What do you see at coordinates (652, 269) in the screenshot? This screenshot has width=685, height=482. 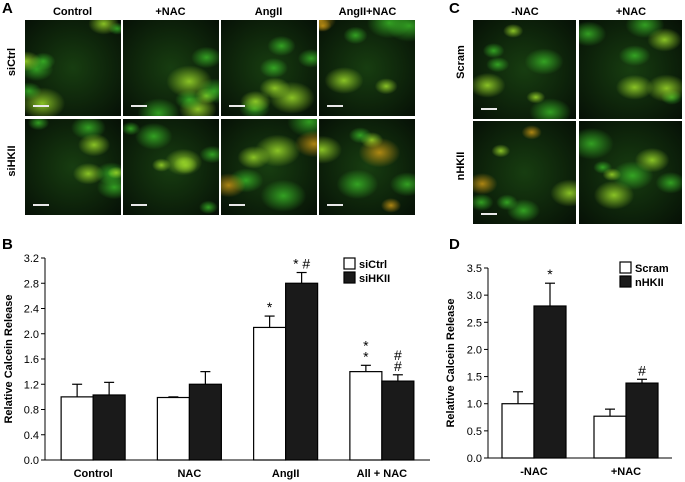 I see `legend-label-Scram: Scram` at bounding box center [652, 269].